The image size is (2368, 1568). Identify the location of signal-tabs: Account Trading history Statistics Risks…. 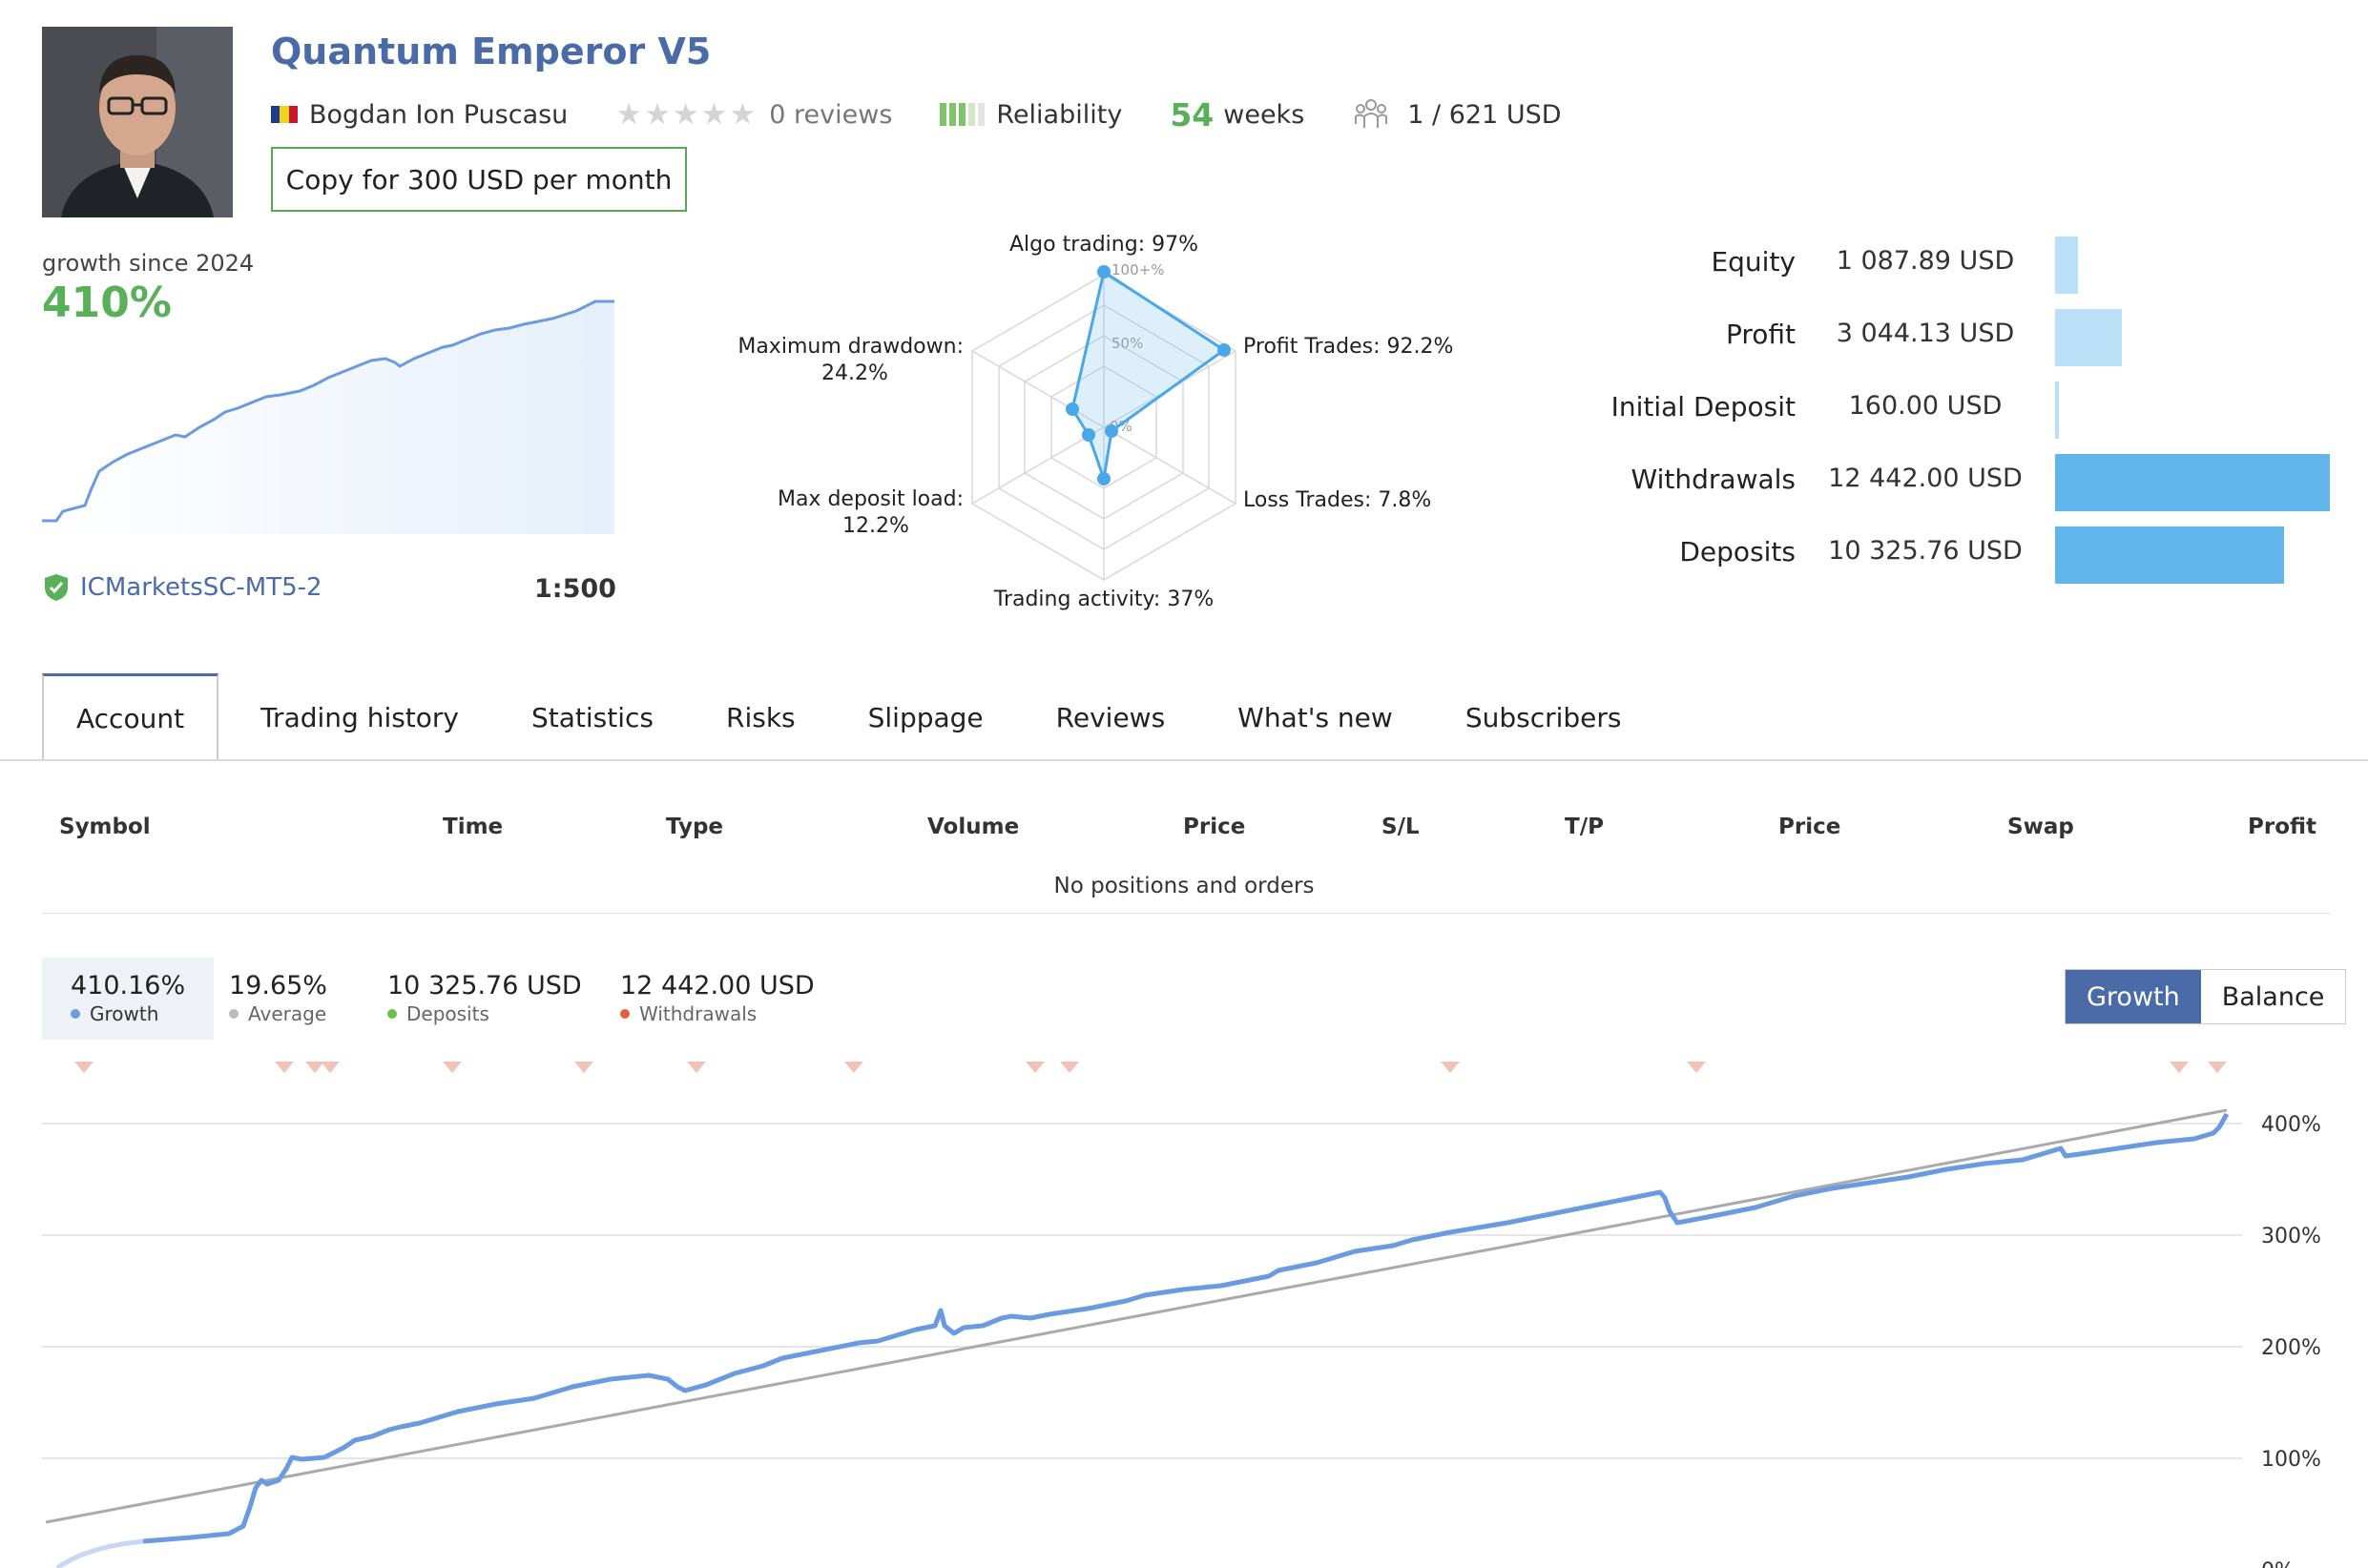
(847, 717).